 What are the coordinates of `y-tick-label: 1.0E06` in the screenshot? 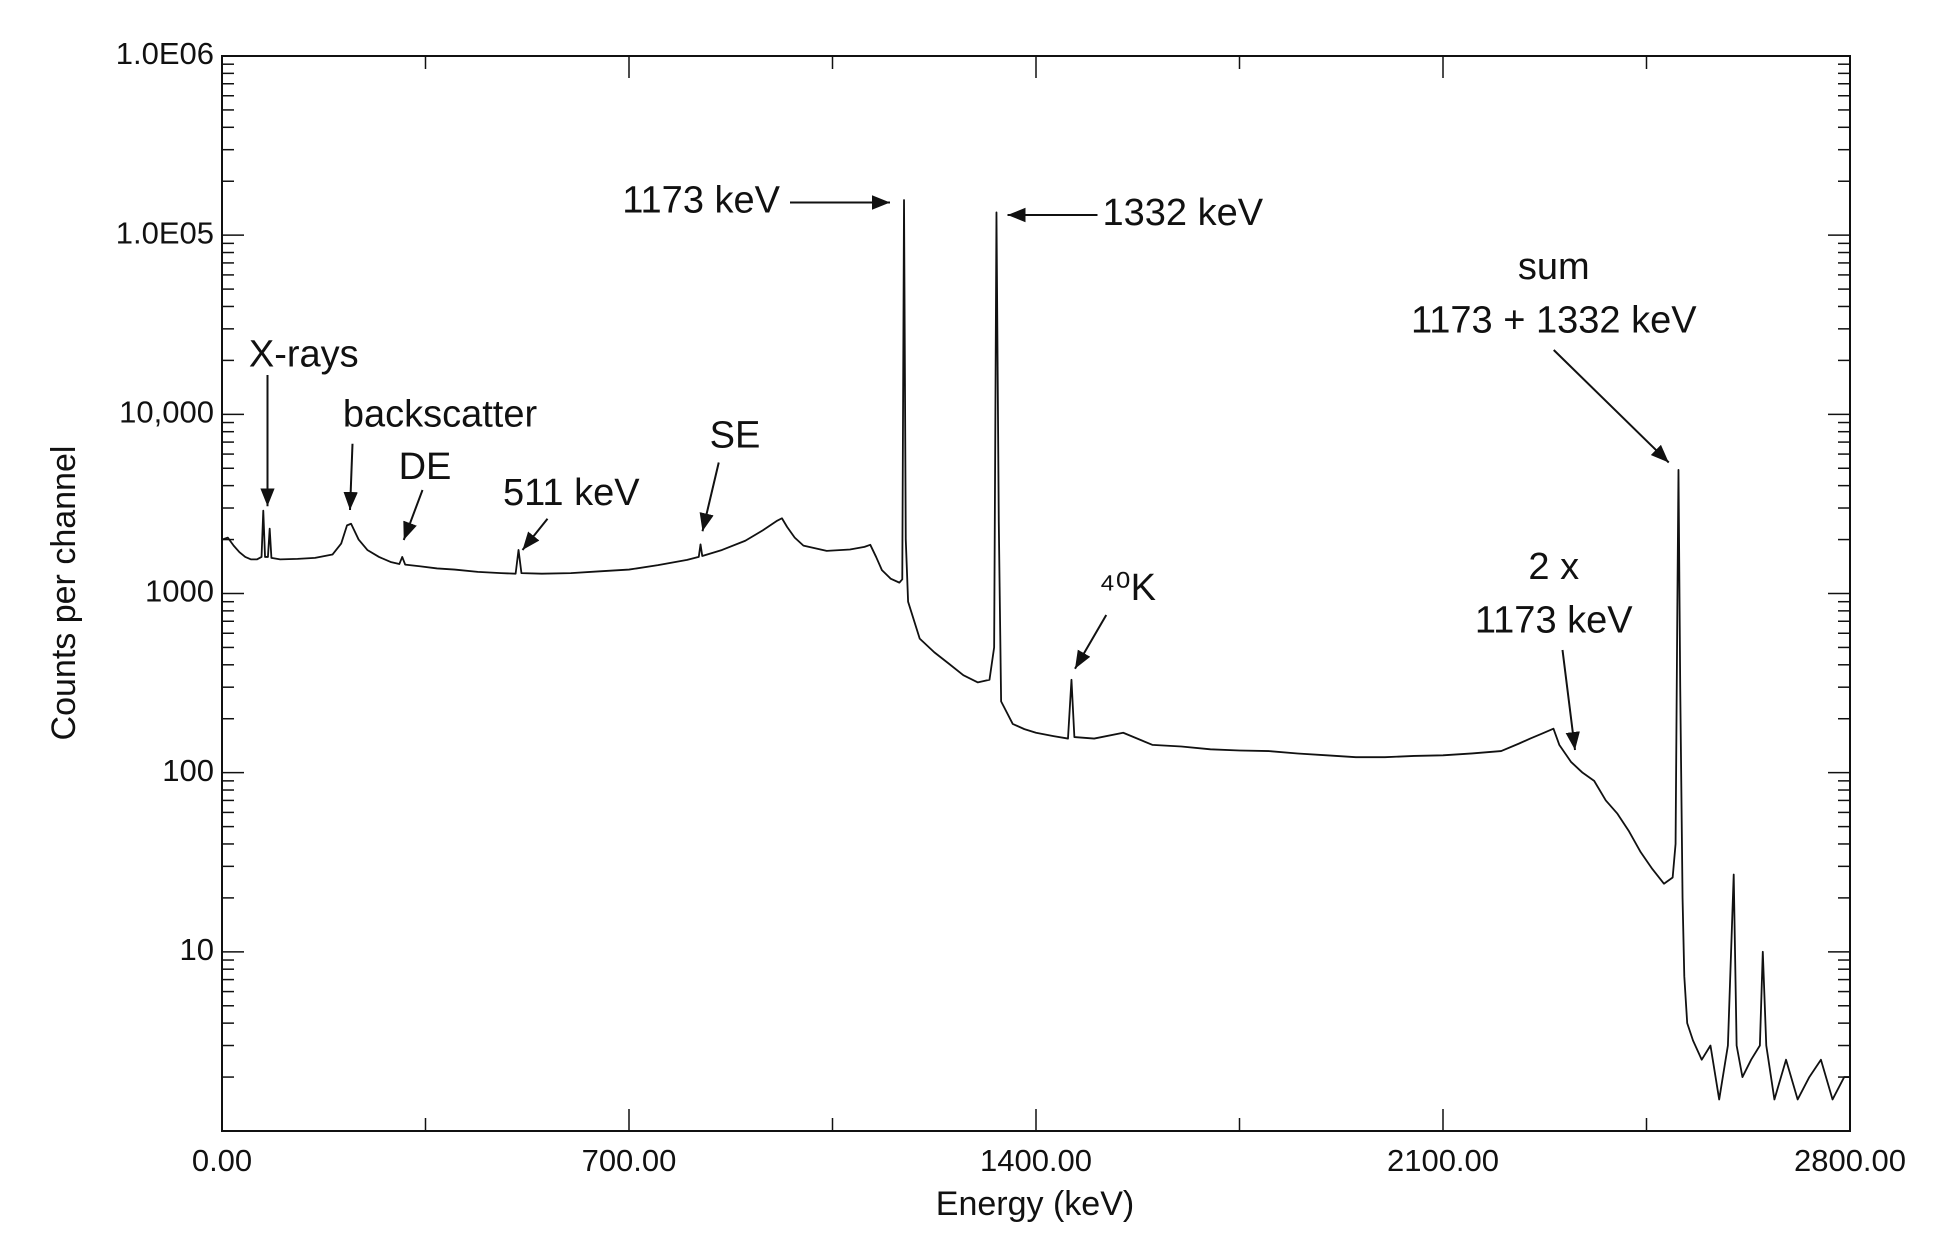 It's located at (165, 53).